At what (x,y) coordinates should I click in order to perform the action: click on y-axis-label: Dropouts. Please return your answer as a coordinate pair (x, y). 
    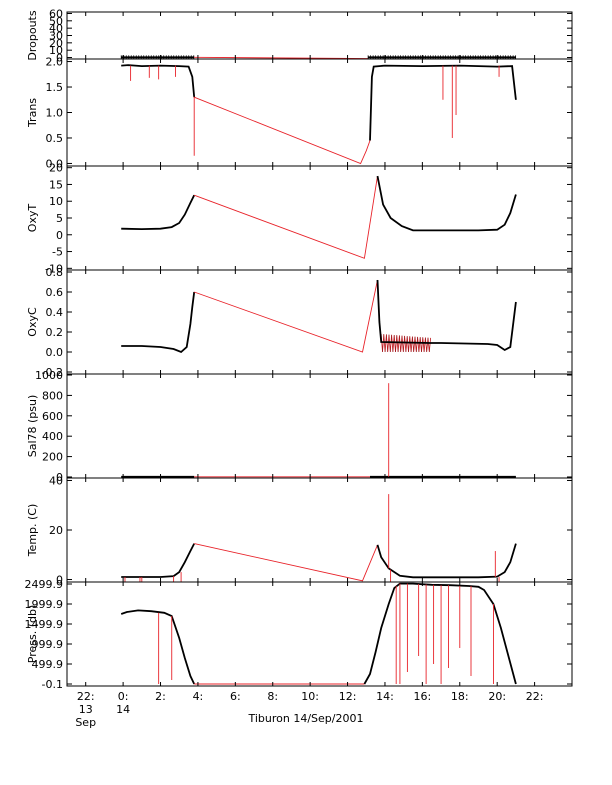
    Looking at the image, I should click on (32, 35).